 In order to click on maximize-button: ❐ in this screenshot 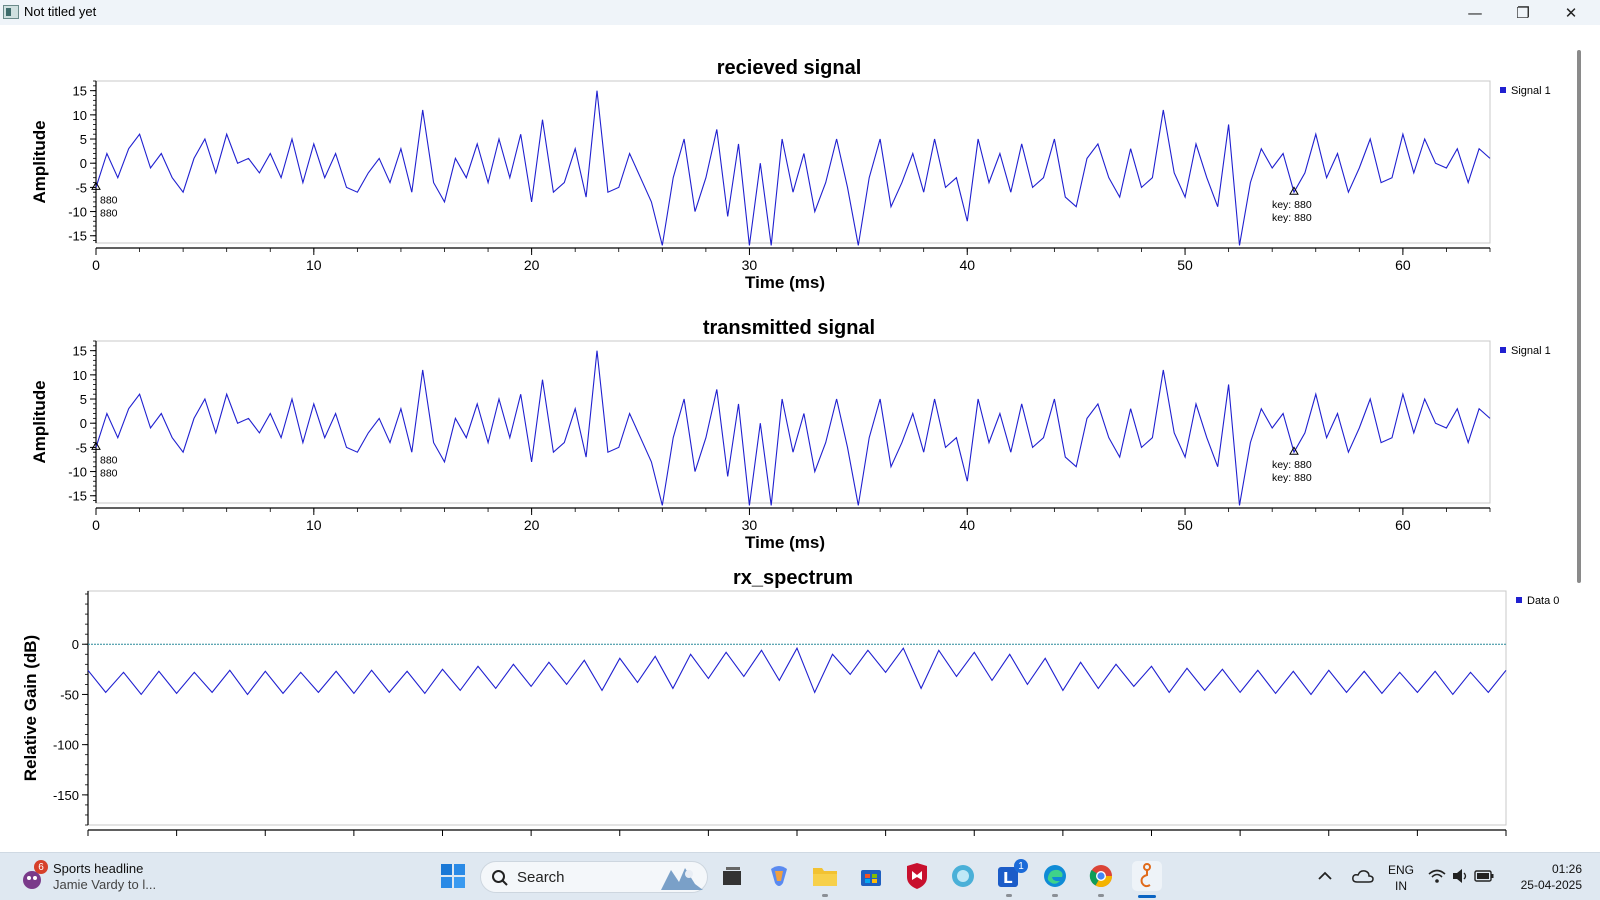, I will do `click(1523, 12)`.